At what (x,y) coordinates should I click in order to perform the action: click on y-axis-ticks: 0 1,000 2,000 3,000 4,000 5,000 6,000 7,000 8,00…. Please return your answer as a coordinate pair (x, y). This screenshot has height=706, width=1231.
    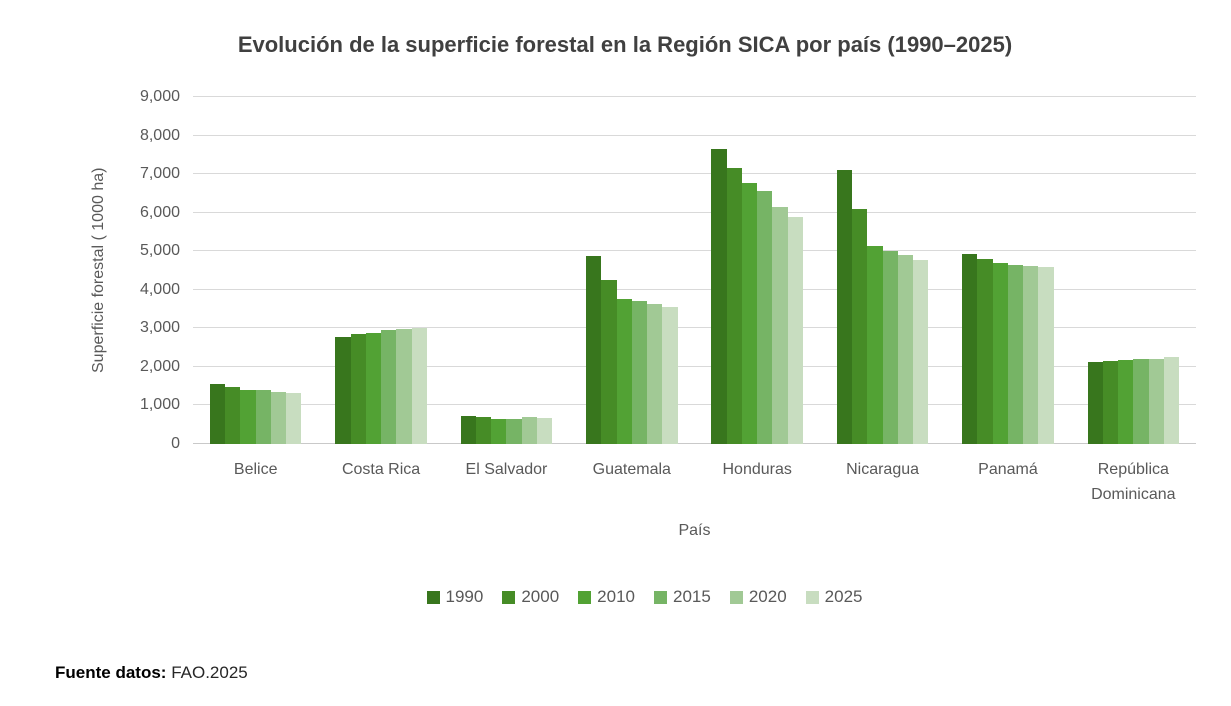
    Looking at the image, I should click on (144, 270).